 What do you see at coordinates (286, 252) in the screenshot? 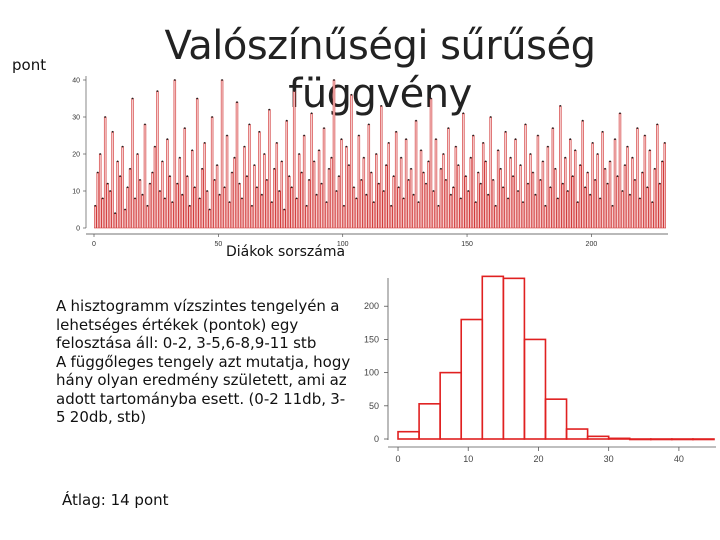
I see `top-chart-x-label: Diákok sorszáma` at bounding box center [286, 252].